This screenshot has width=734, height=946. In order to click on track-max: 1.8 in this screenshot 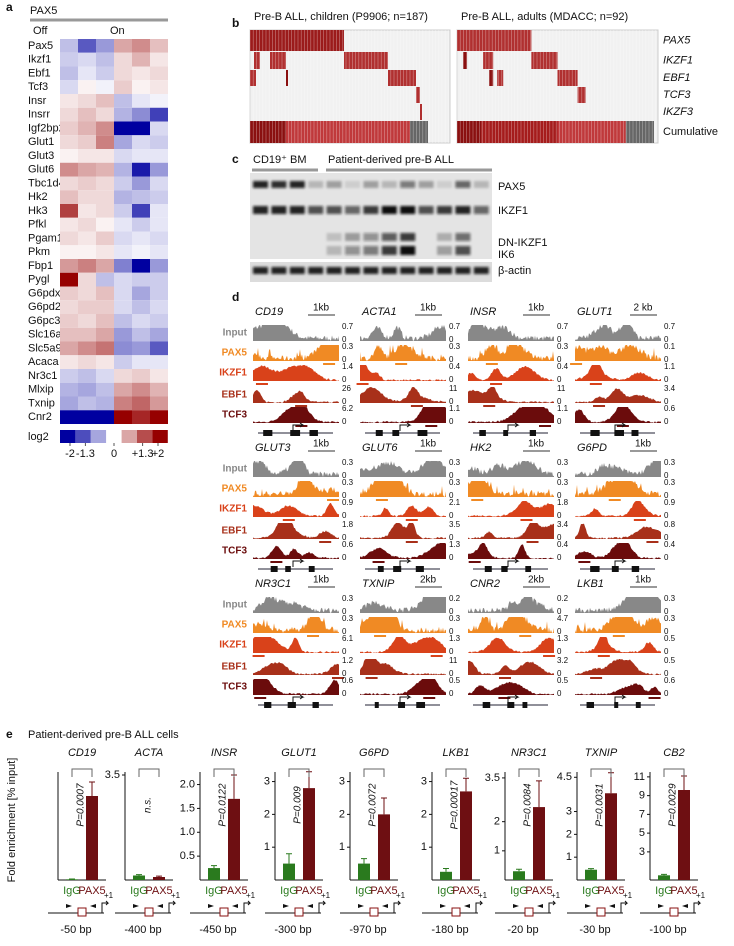, I will do `click(348, 524)`.